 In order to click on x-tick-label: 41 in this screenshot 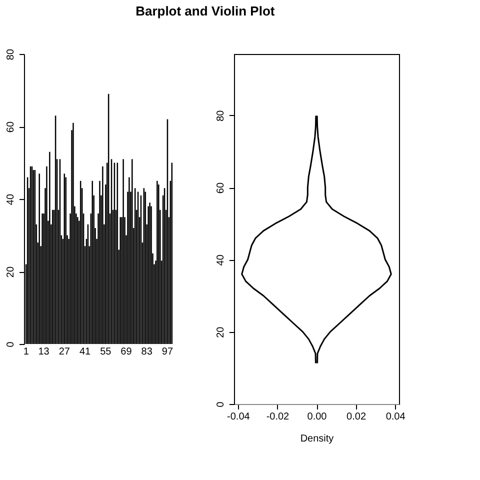, I will do `click(85, 352)`.